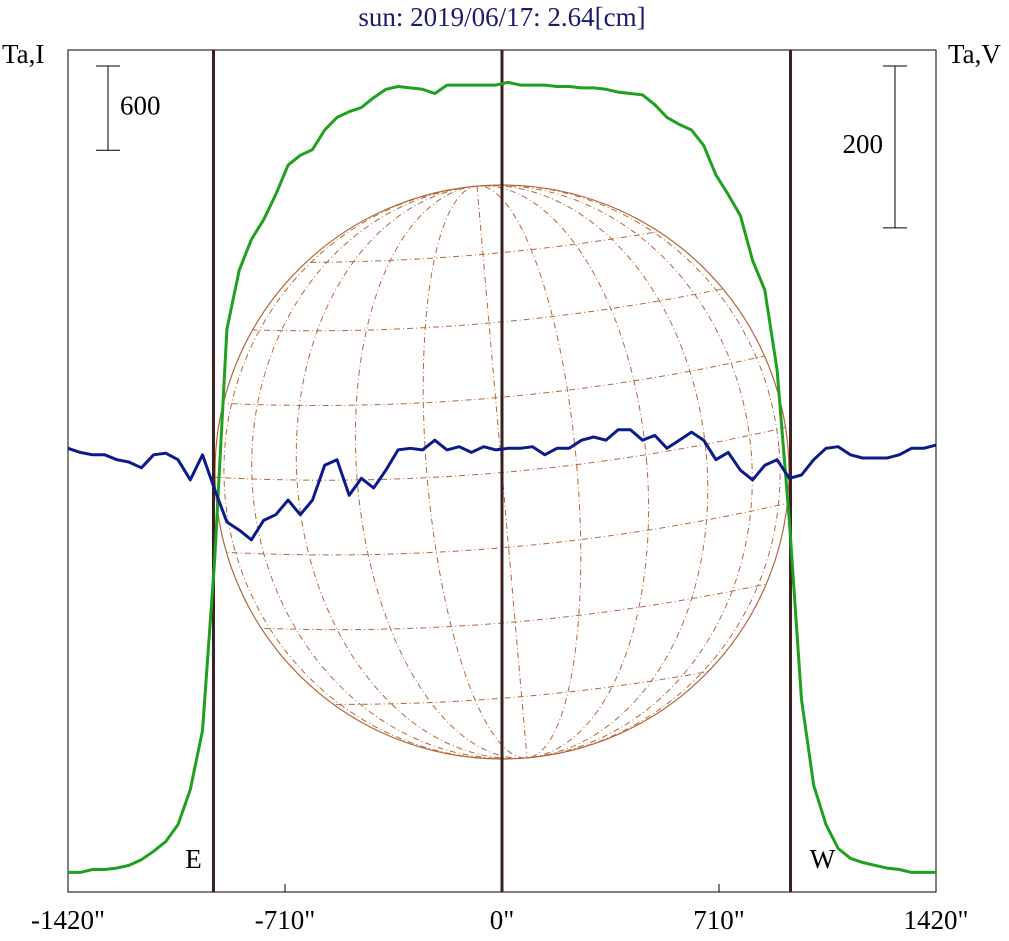 The image size is (1009, 941). Describe the element at coordinates (502, 485) in the screenshot. I see `data-line` at that location.